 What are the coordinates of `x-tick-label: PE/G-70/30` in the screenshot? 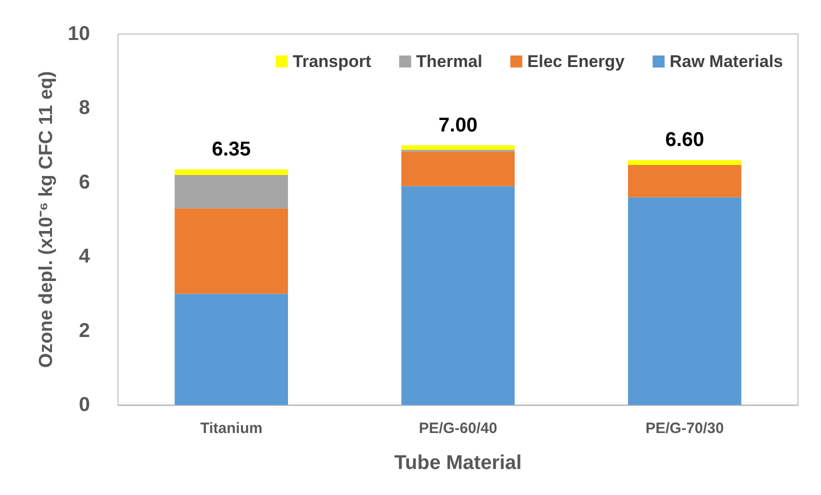 It's located at (684, 428).